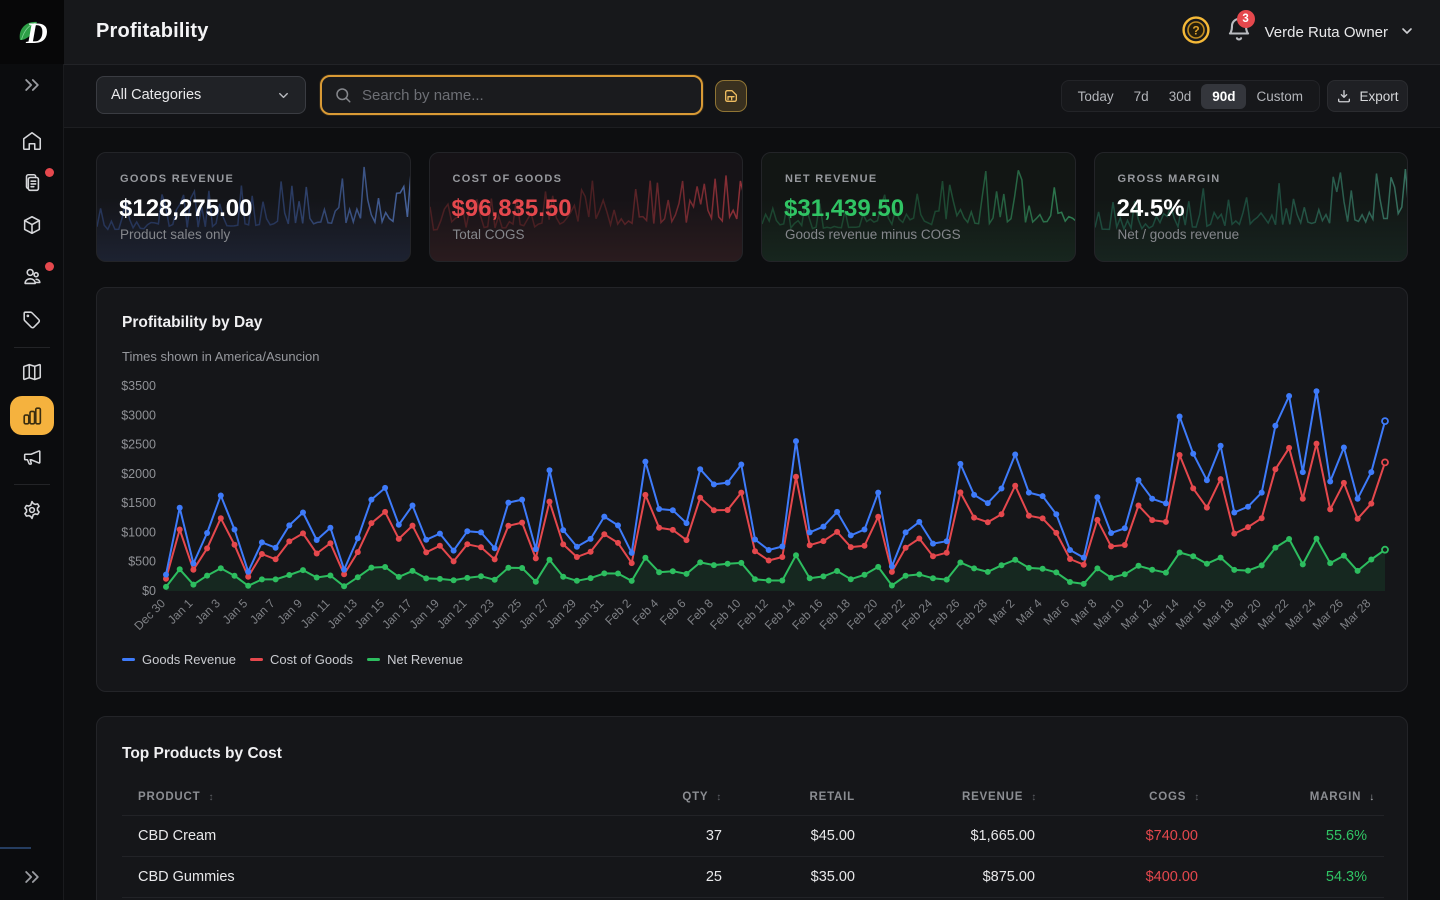 This screenshot has width=1440, height=900. I want to click on svg-text: $1500, so click(138, 503).